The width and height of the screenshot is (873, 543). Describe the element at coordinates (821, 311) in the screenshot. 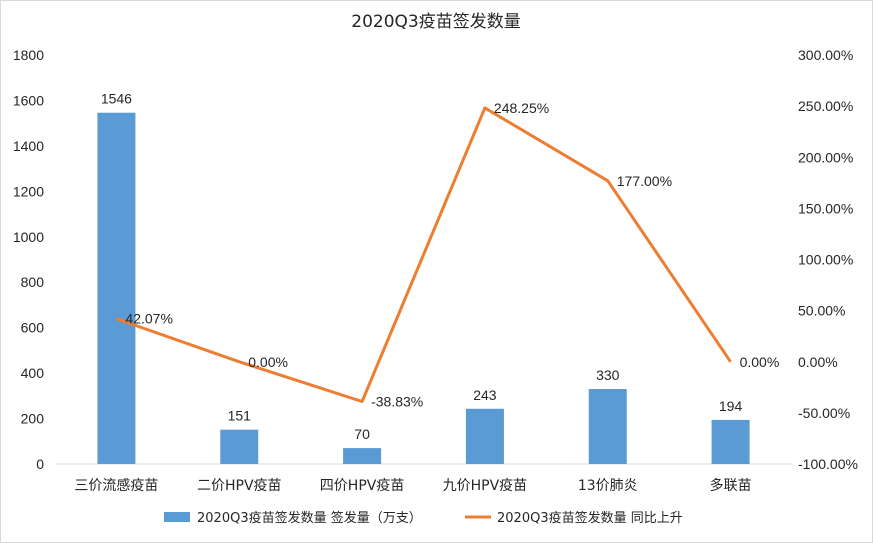

I see `right-tick-label: 50.00%` at that location.